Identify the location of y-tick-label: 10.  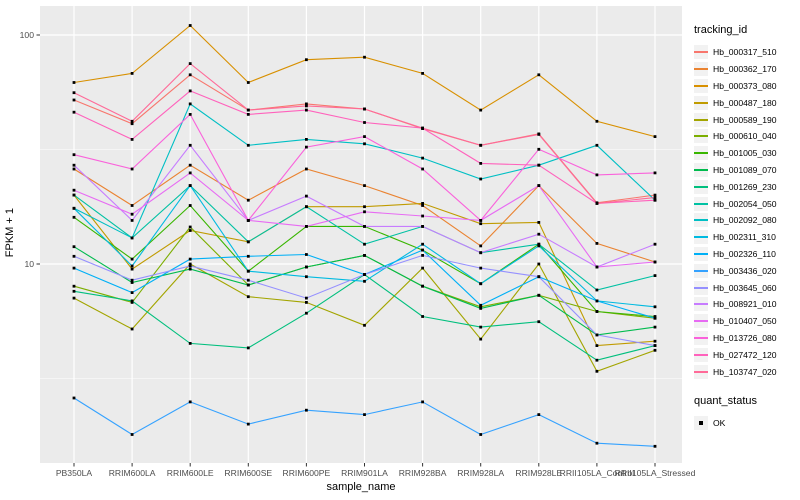
(29, 264).